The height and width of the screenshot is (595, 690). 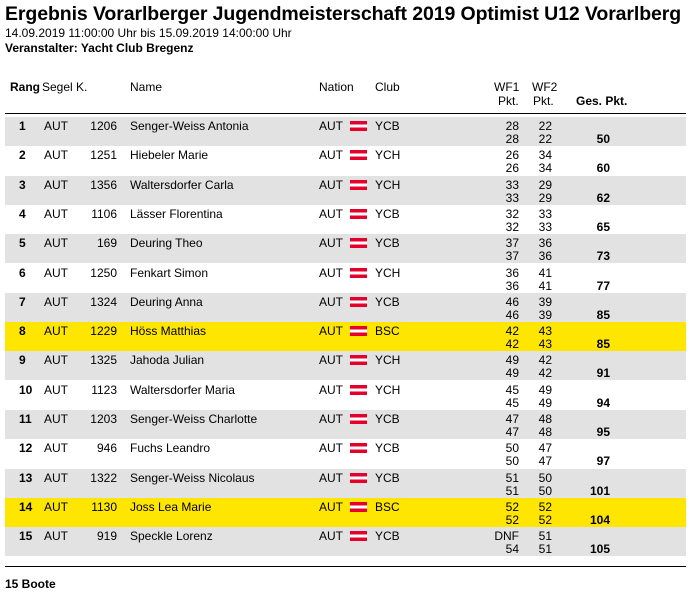 What do you see at coordinates (99, 48) in the screenshot?
I see `organizer: Veranstalter: Yacht Club Bregenz` at bounding box center [99, 48].